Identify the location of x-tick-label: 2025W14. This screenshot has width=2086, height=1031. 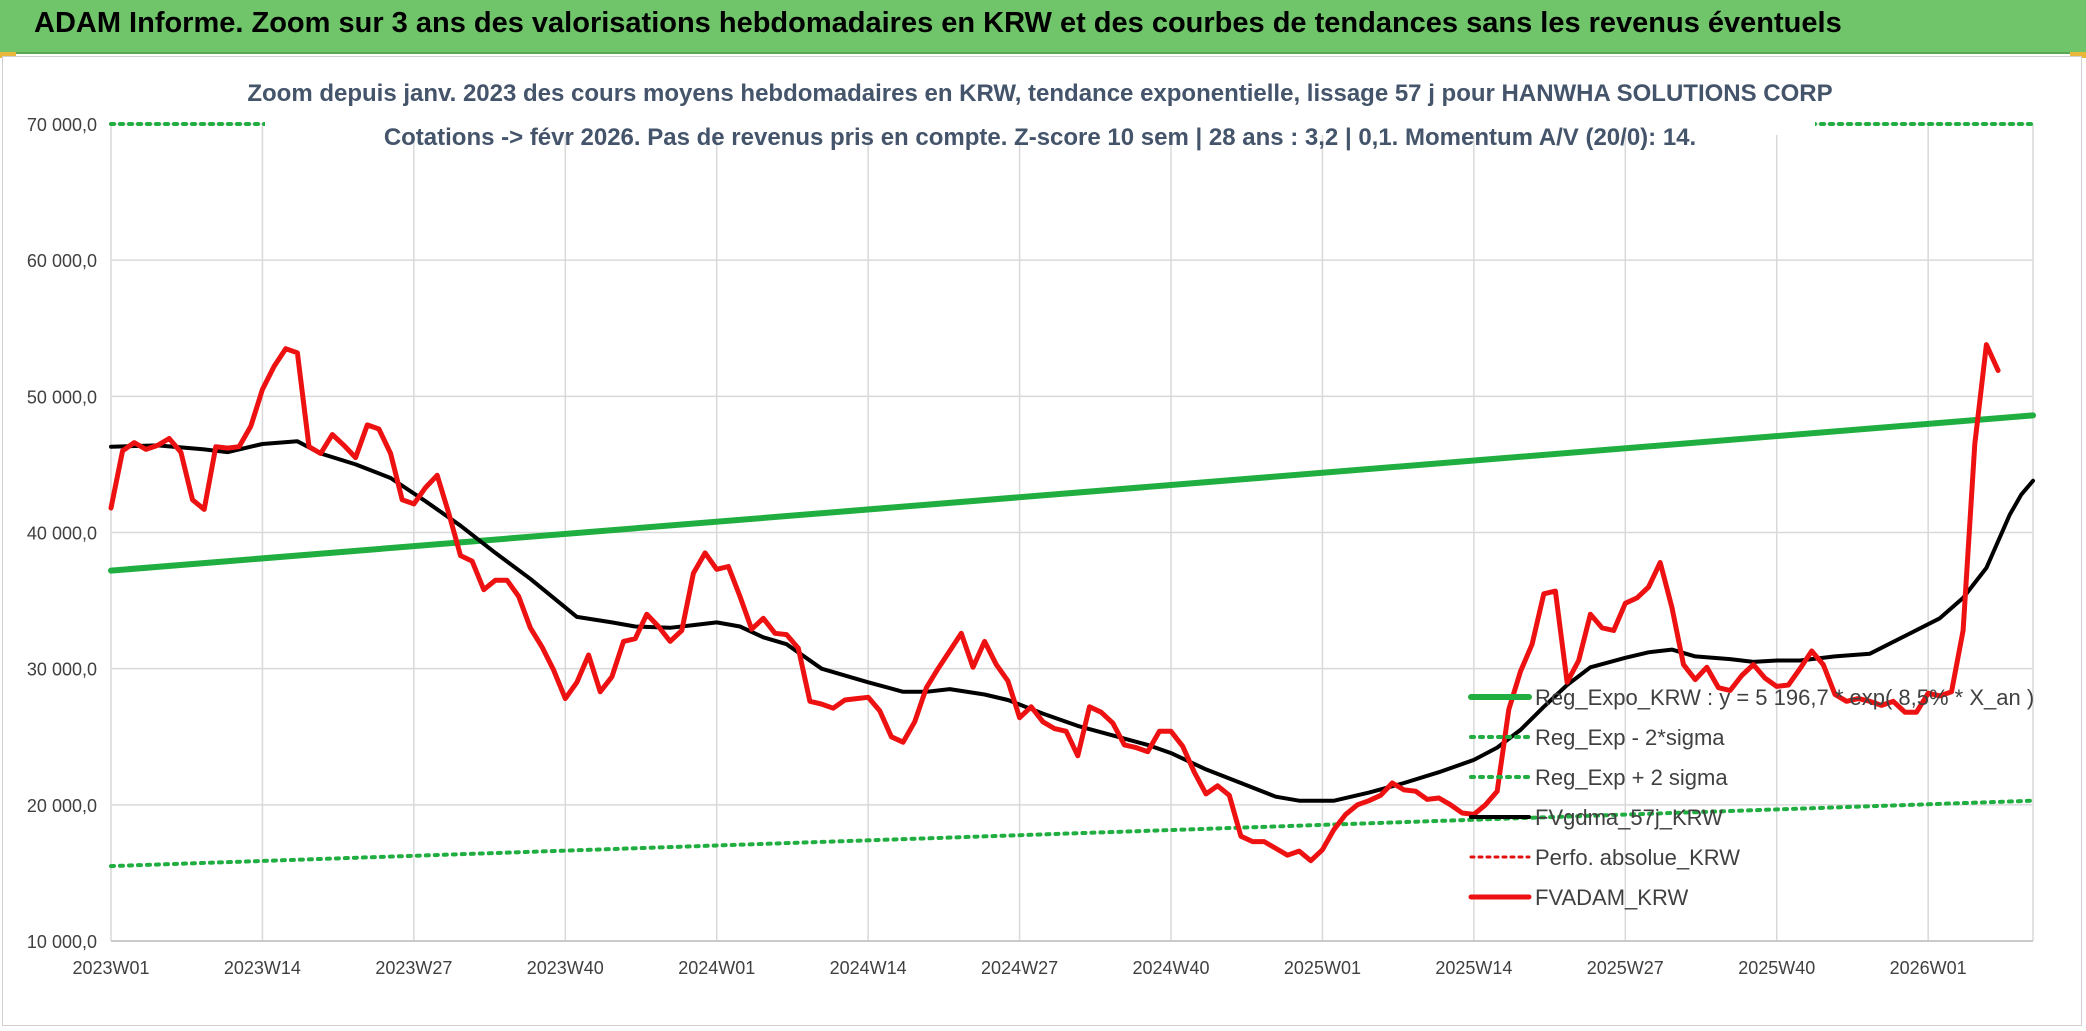
(1473, 968).